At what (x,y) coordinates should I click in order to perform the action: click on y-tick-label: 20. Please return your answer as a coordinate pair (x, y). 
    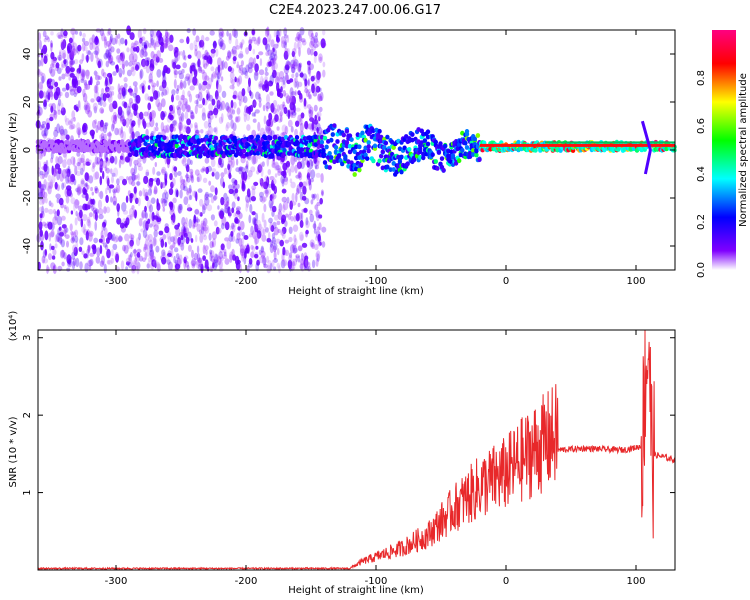
    Looking at the image, I should click on (27, 102).